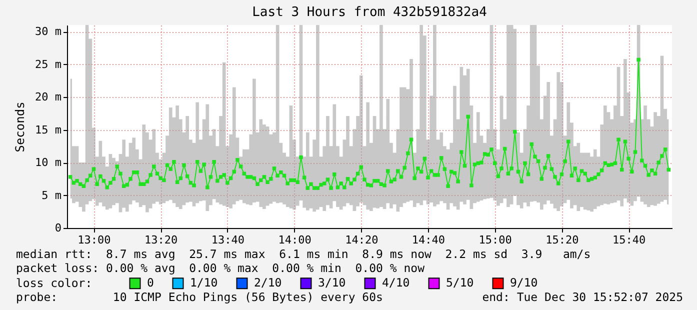 The image size is (697, 310). I want to click on x-tick-label: 14:00, so click(295, 240).